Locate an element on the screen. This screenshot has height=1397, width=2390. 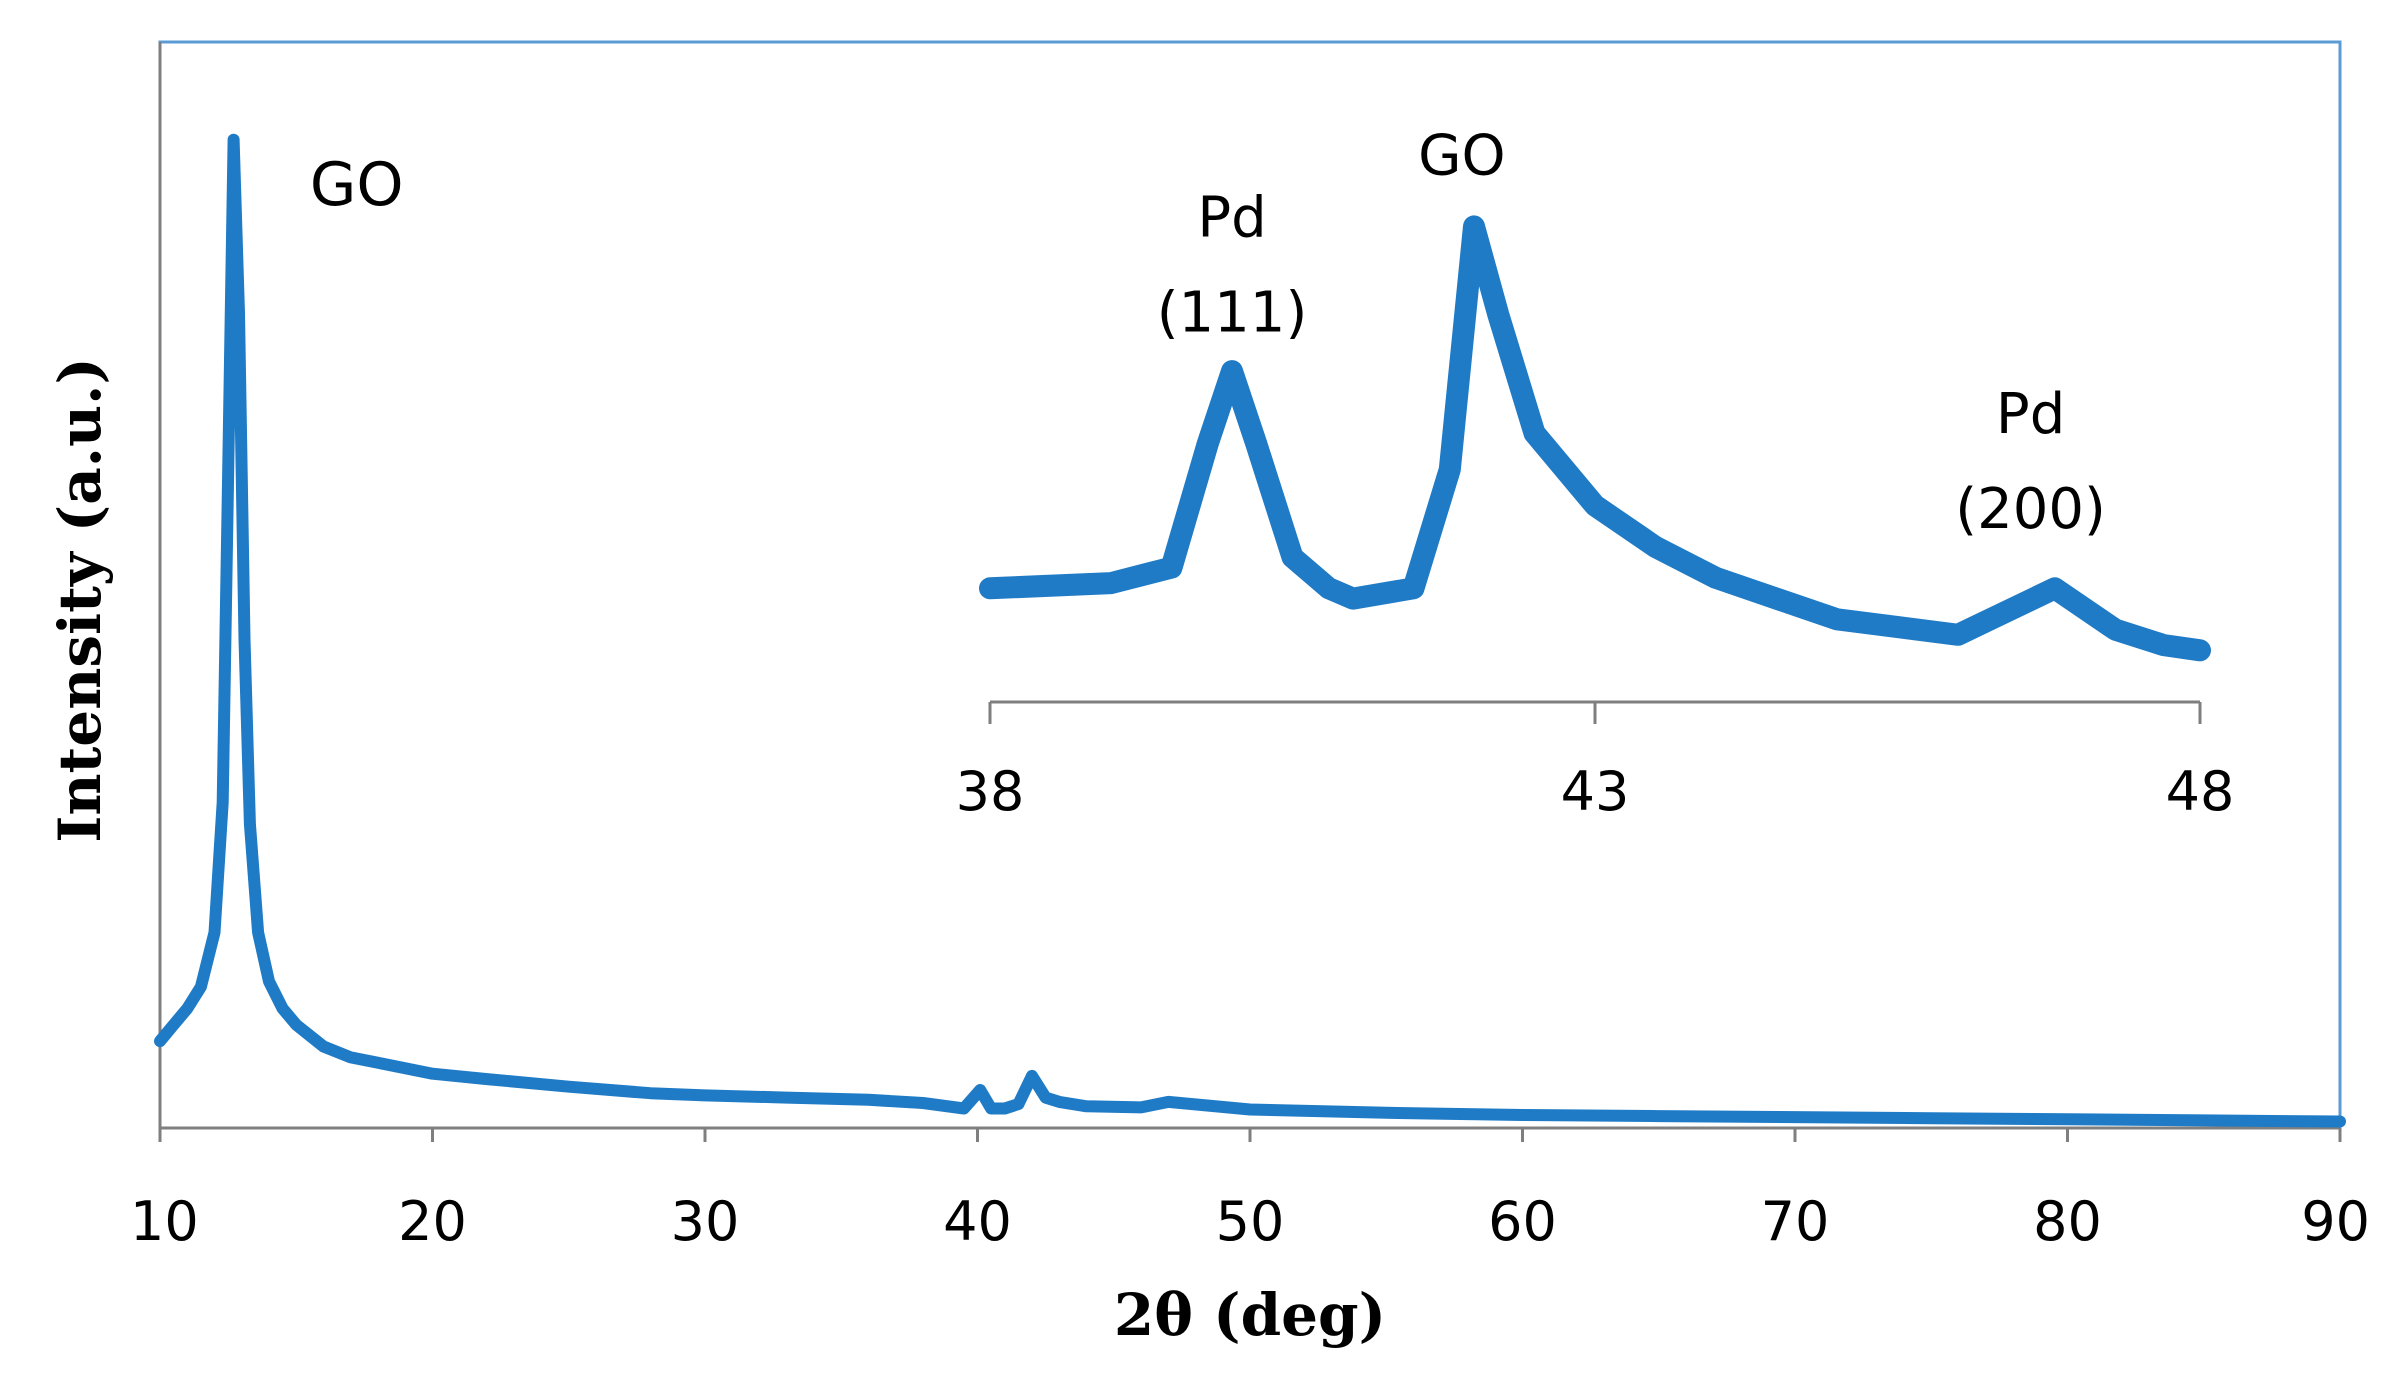
inset-peak-index-label: (111) is located at coordinates (1232, 313).